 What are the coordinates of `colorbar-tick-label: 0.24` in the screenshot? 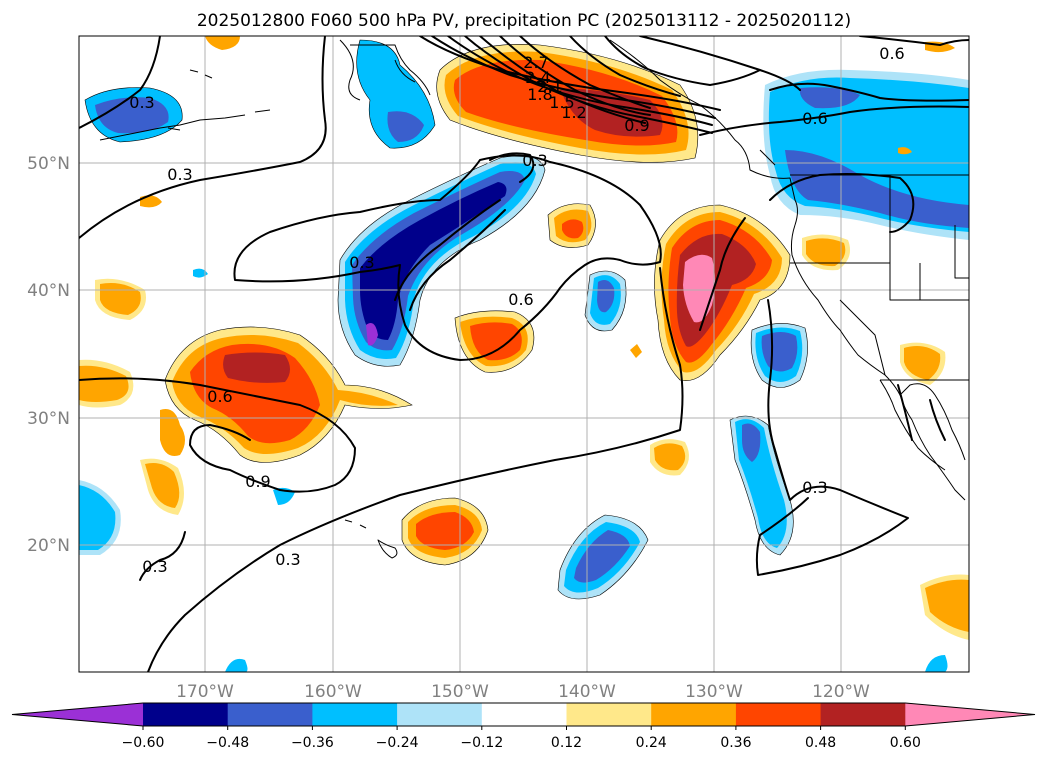 It's located at (651, 743).